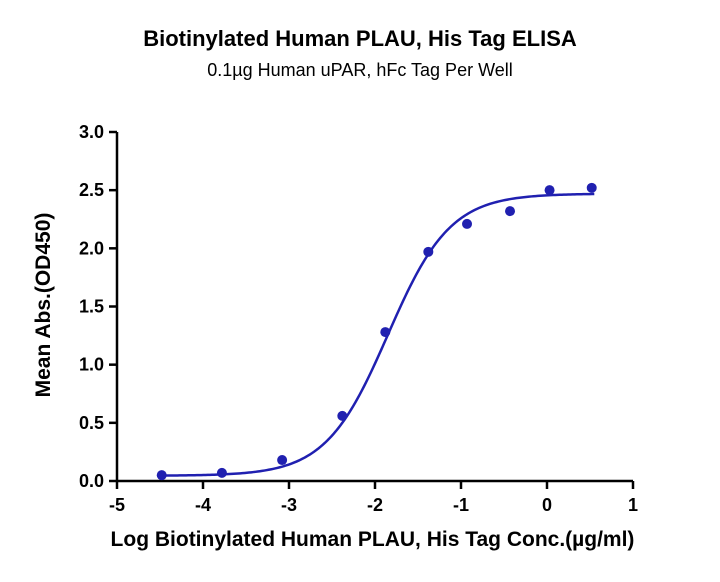 This screenshot has width=720, height=582. I want to click on chart-title: Biotinylated Human PLAU, His Tag ELISA, so click(360, 38).